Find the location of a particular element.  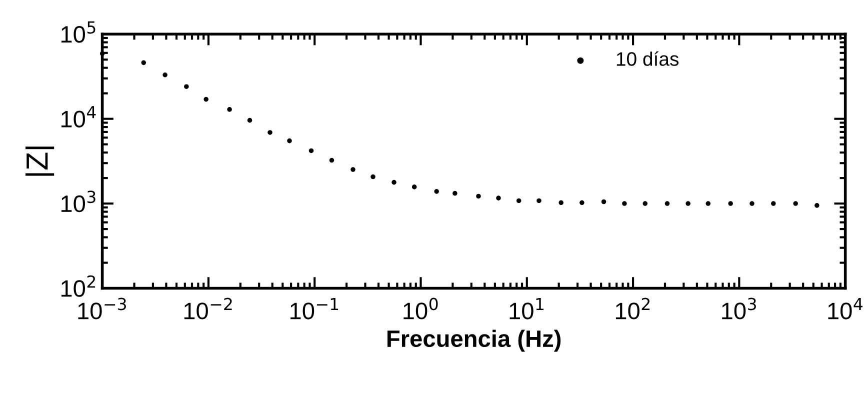

x-tick-label: 10$^{−1}$ is located at coordinates (314, 309).